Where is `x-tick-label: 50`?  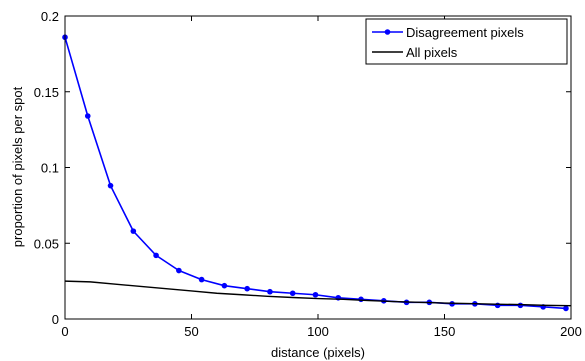
x-tick-label: 50 is located at coordinates (191, 331).